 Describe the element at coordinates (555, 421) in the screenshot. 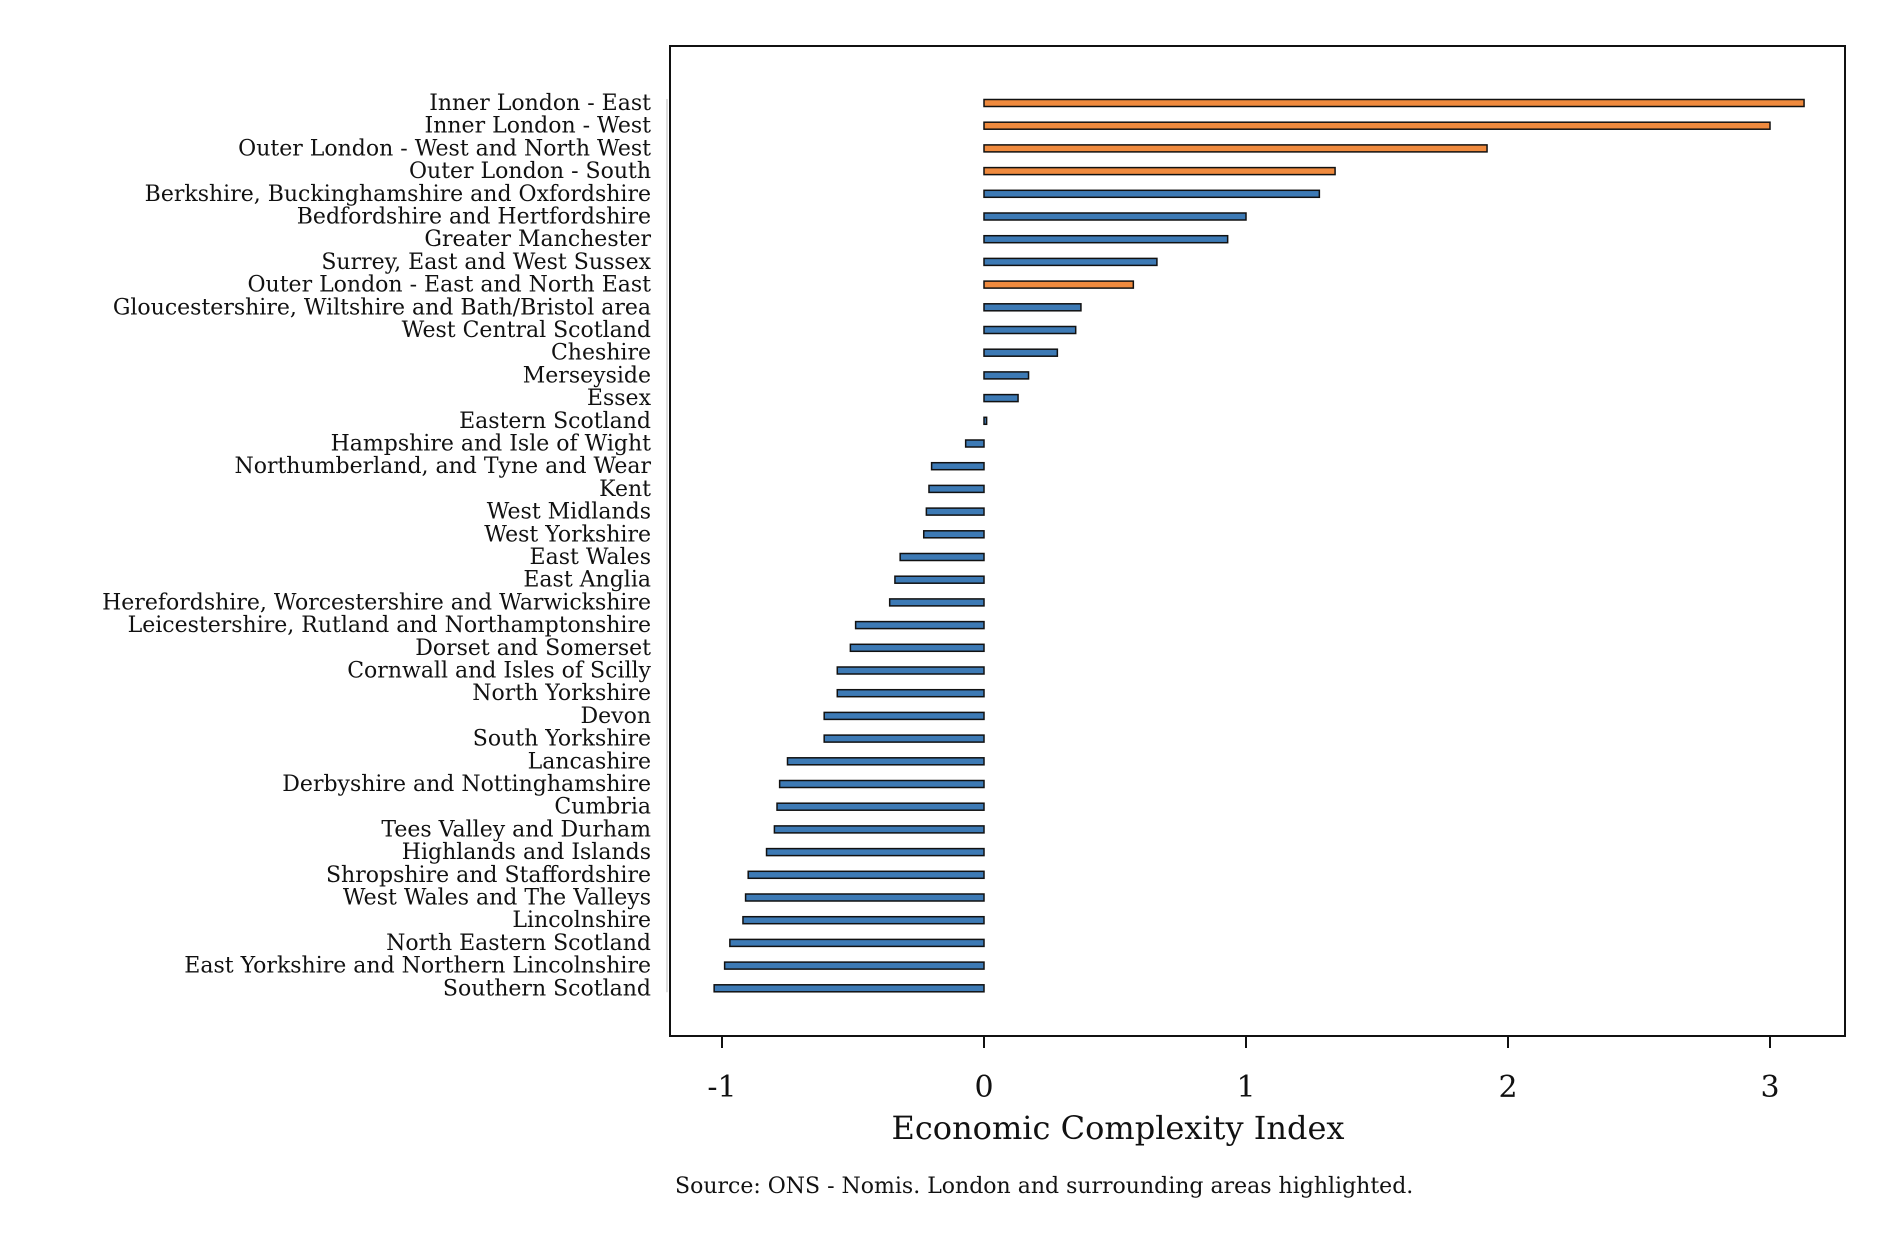

I see `category-label: Eastern Scotland` at that location.